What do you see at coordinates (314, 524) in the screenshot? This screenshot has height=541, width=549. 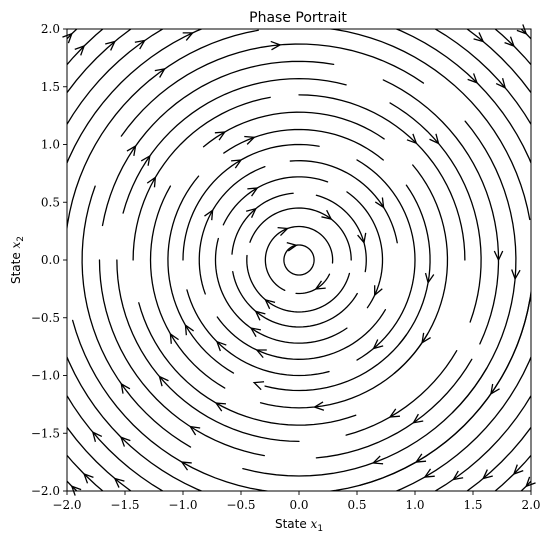 I see `x-axis-label-var: x` at bounding box center [314, 524].